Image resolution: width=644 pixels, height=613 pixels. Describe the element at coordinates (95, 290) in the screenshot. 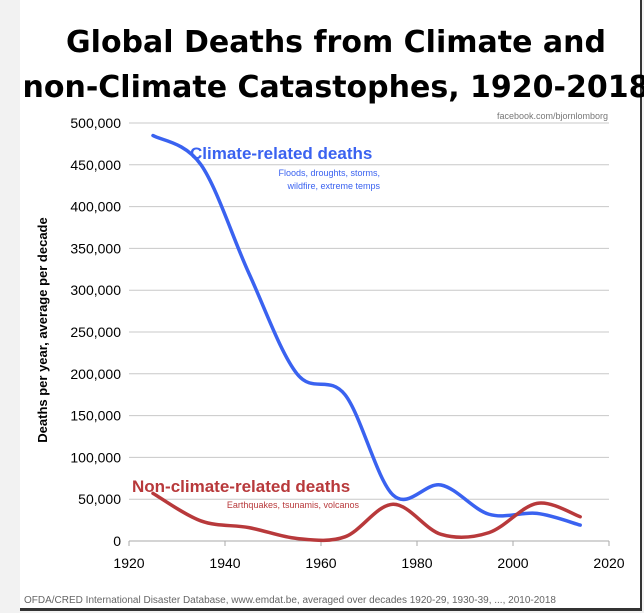

I see `y-tick-label: 300,000` at that location.